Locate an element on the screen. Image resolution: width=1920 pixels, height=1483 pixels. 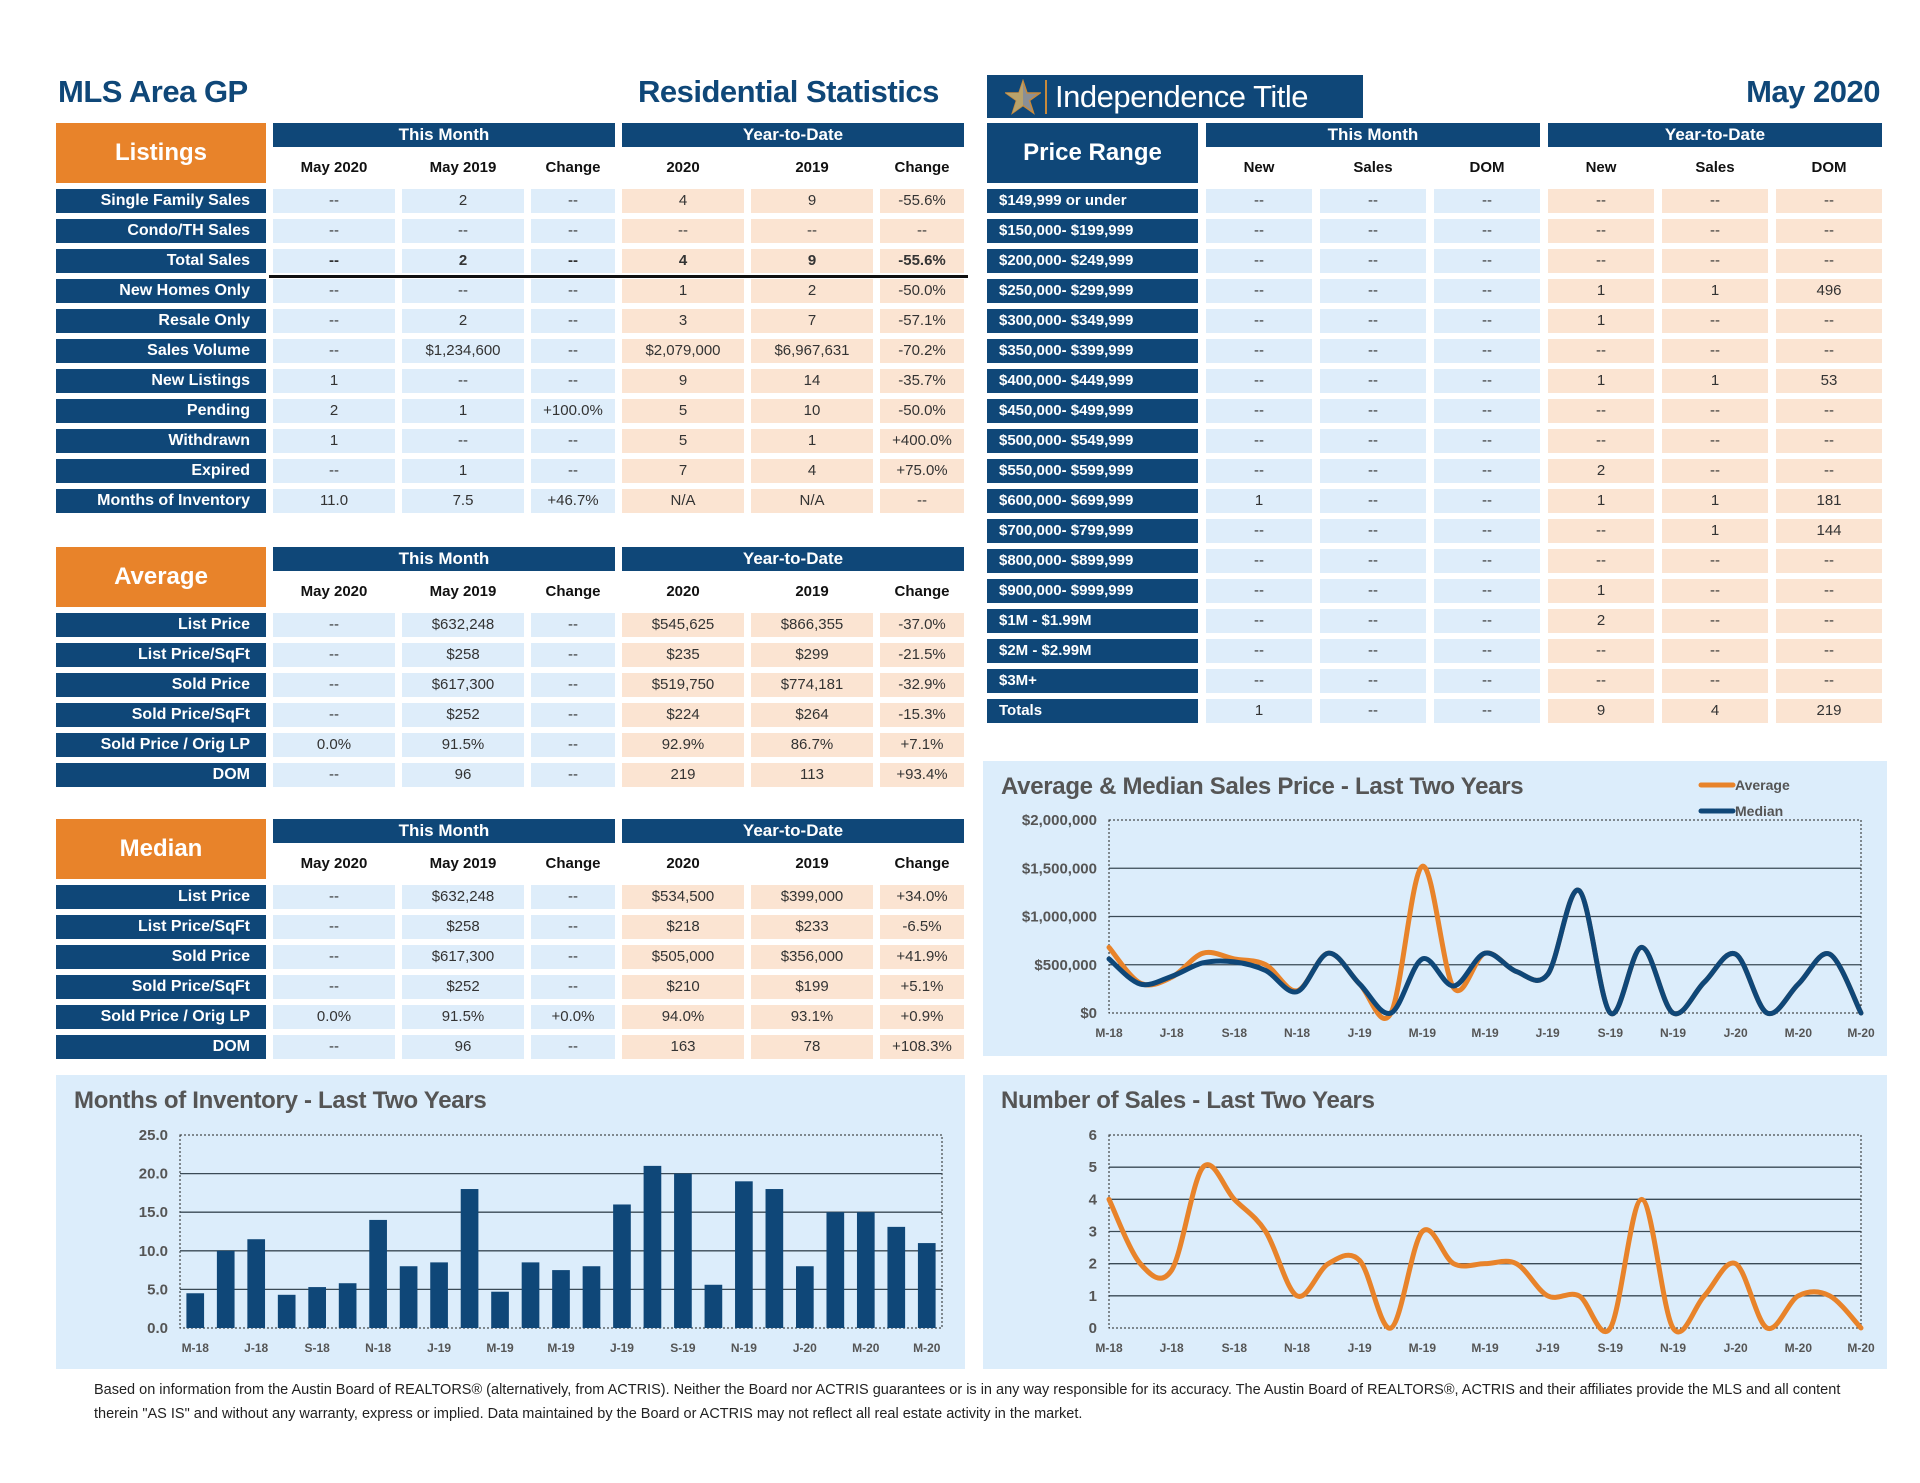
column-header: New is located at coordinates (1601, 167).